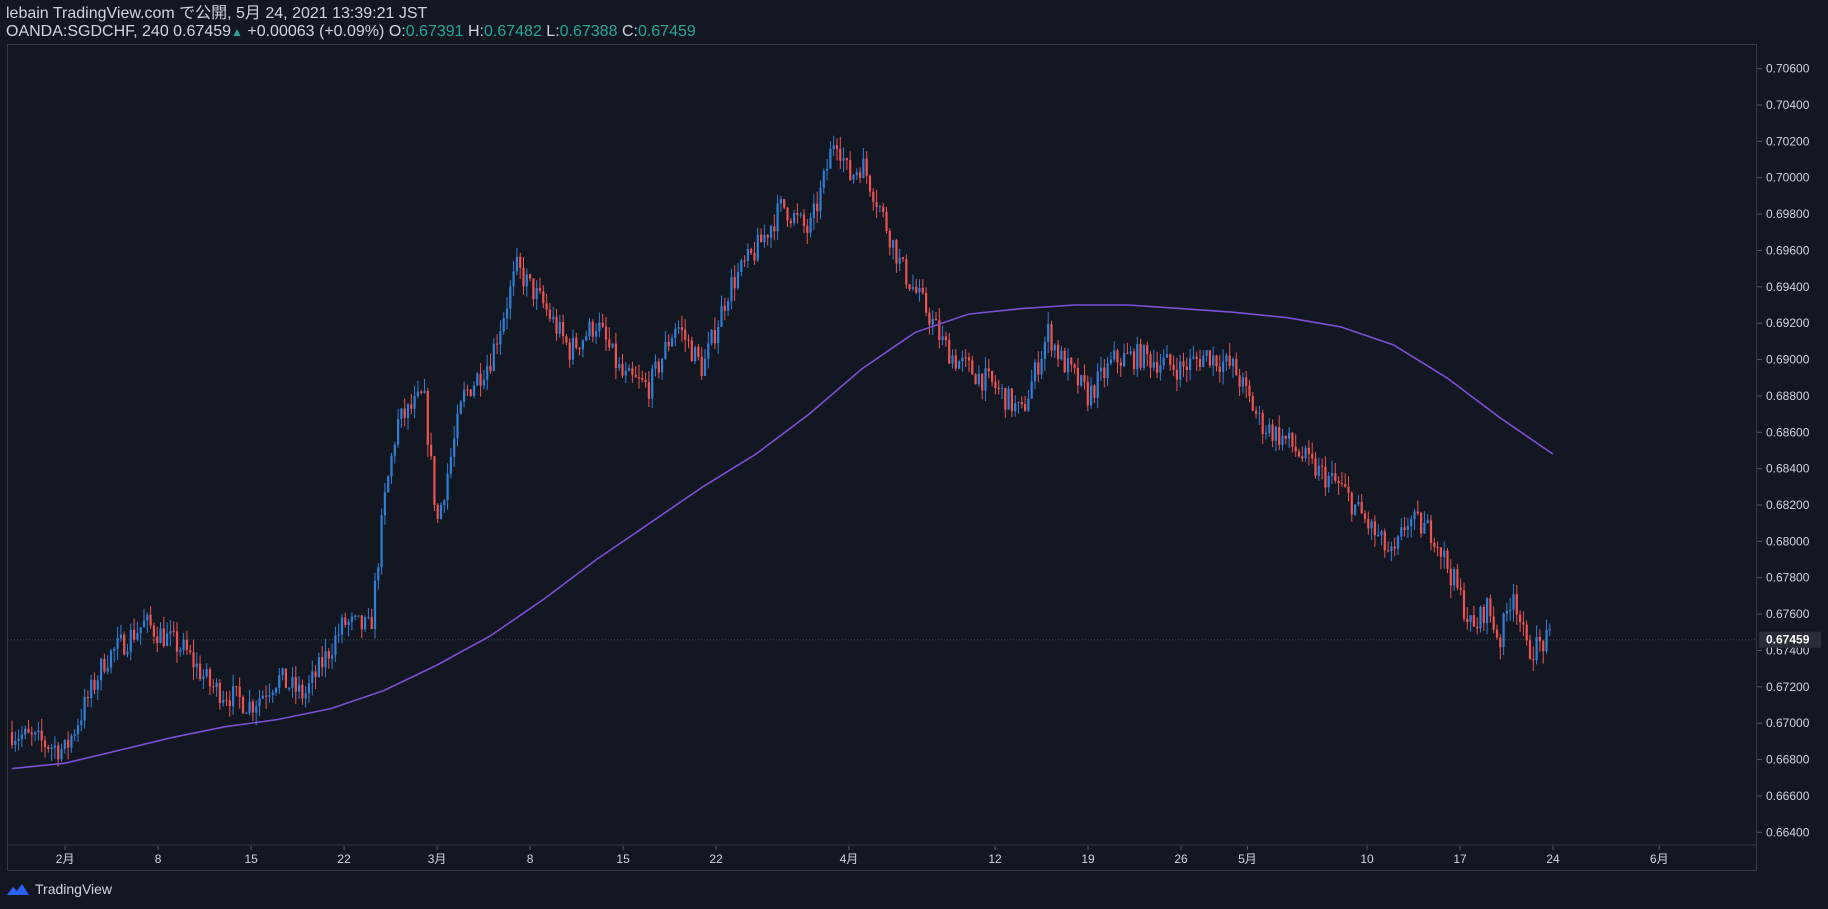 This screenshot has height=909, width=1828. I want to click on y-tick-label: 0.66800, so click(1788, 760).